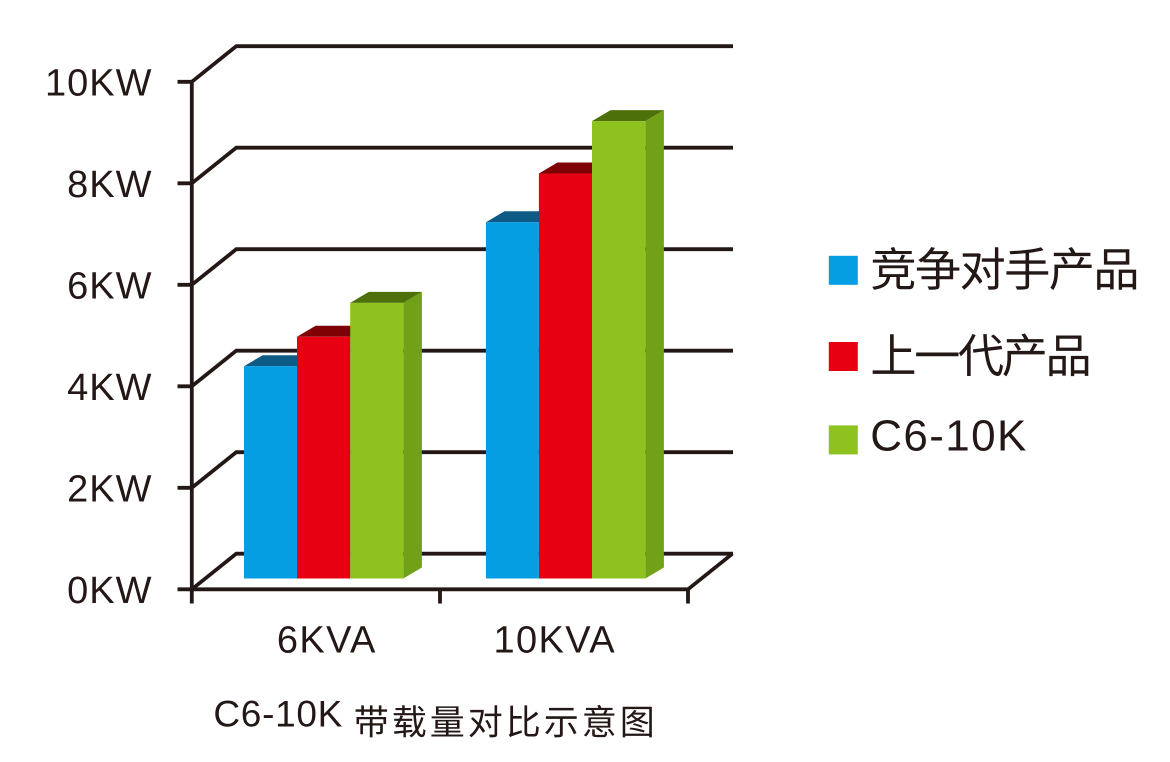 The width and height of the screenshot is (1170, 762). Describe the element at coordinates (109, 591) in the screenshot. I see `svg-text: 0KW` at that location.